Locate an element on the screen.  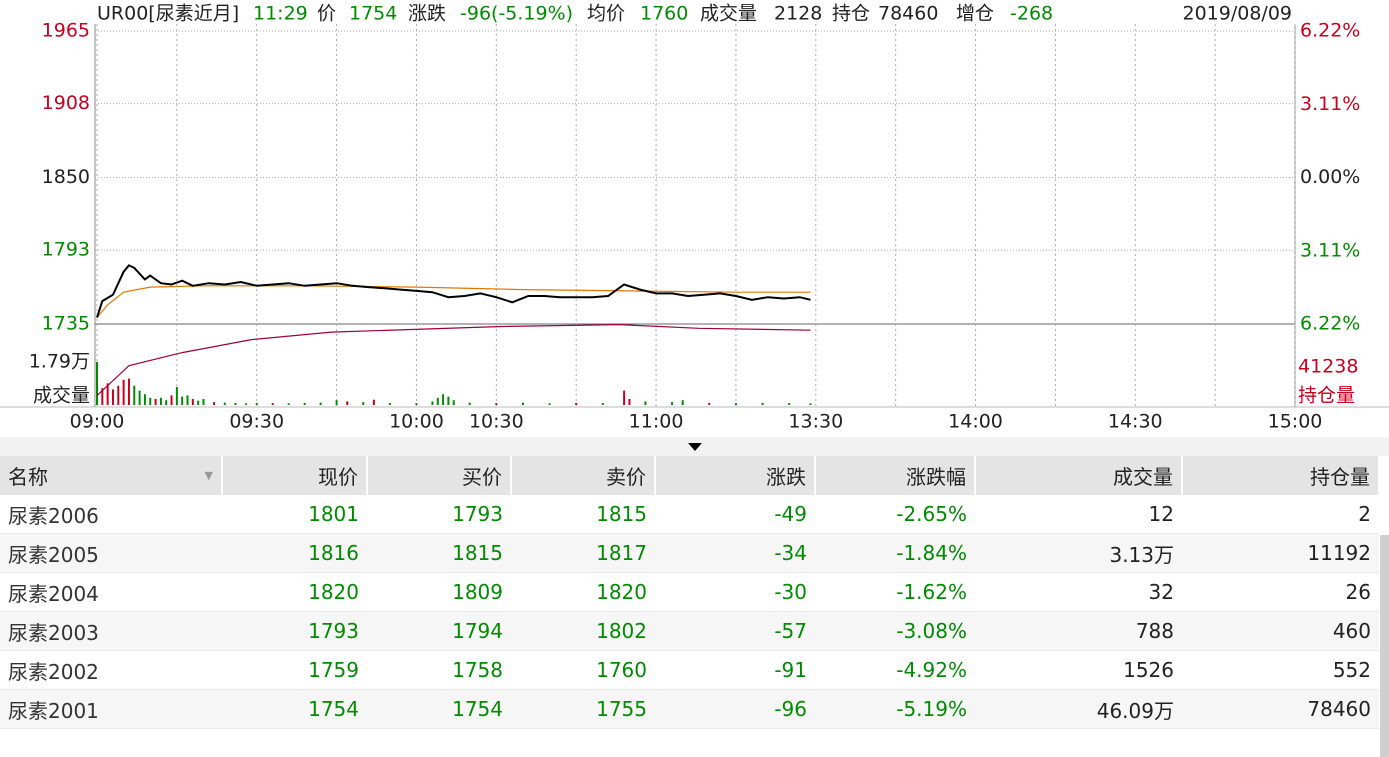
scrollbar is located at coordinates (1384, 646).